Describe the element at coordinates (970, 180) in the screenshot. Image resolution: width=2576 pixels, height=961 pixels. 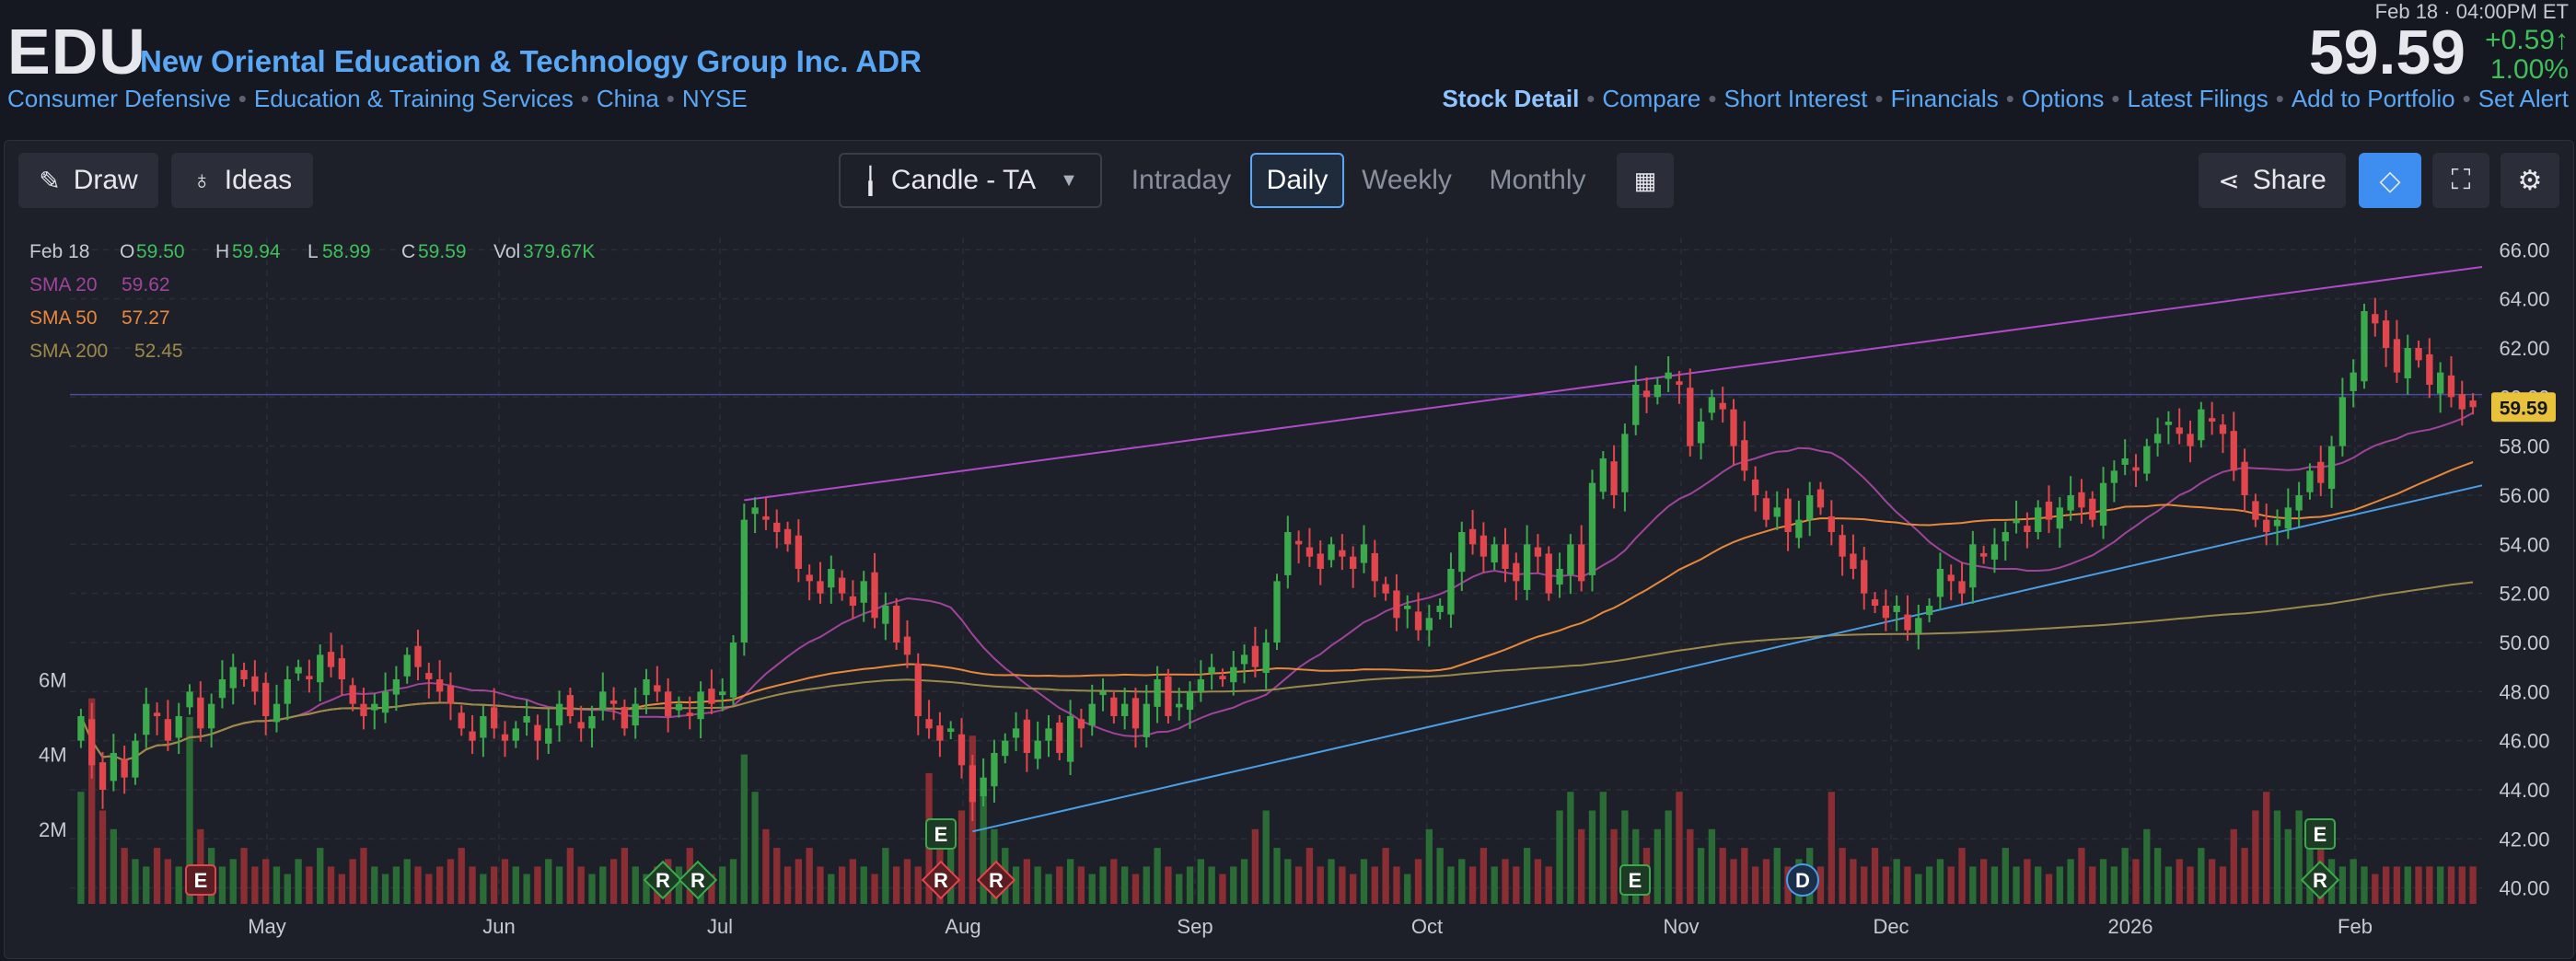
I see `chart-type-select: ╽ Candle - TA ▼` at that location.